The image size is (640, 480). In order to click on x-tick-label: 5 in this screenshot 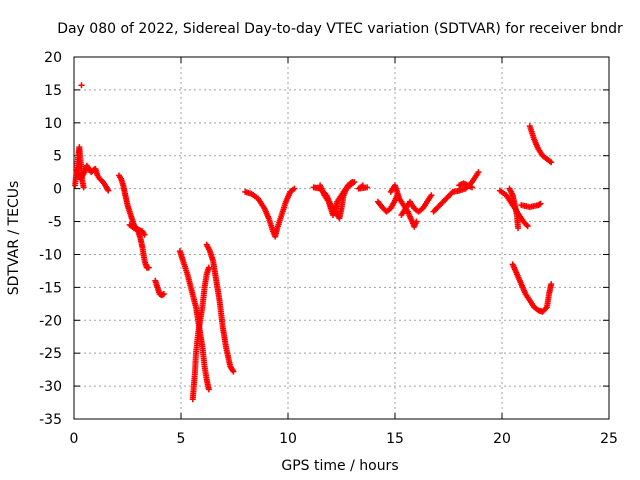, I will do `click(181, 439)`.